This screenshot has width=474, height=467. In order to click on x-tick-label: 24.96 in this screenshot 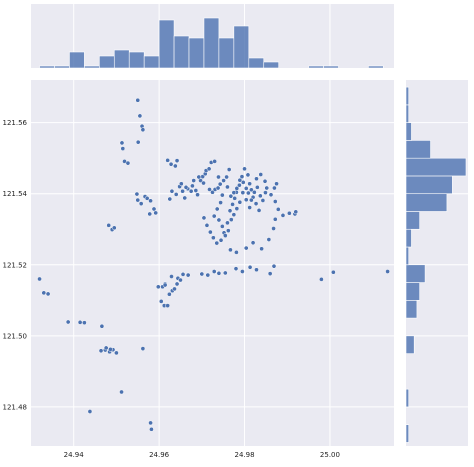, I will do `click(159, 455)`.